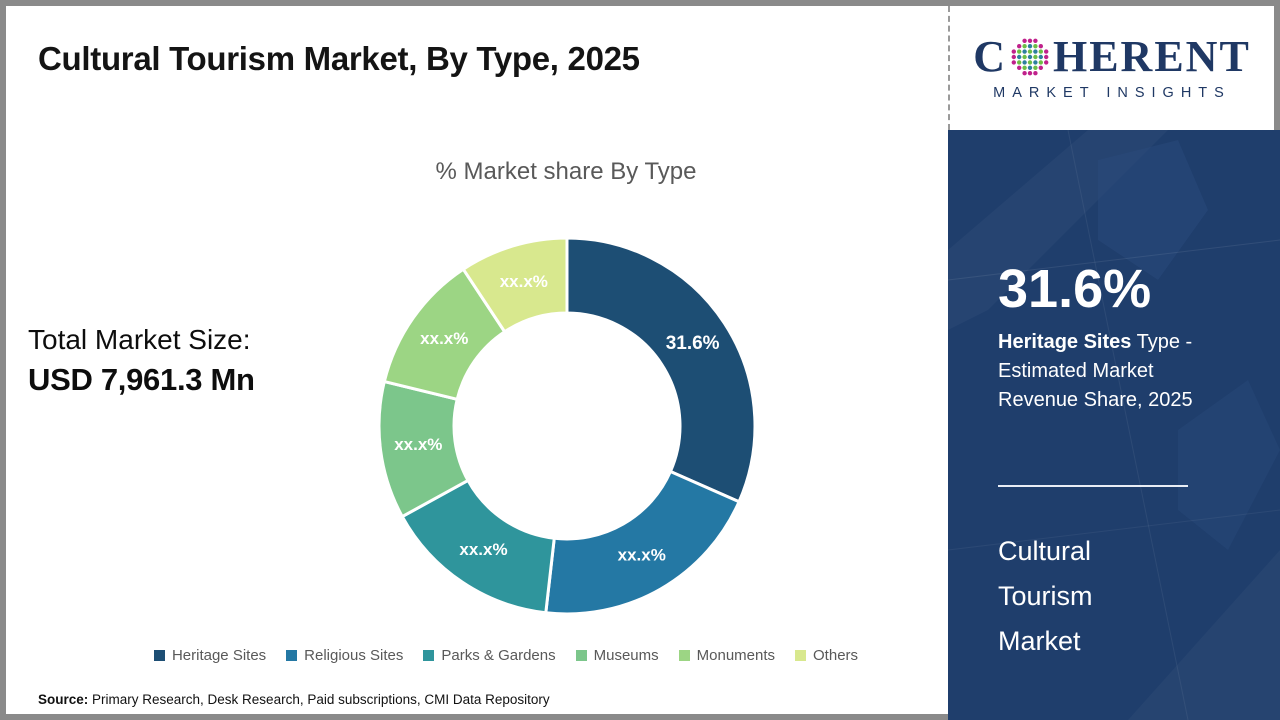 Image resolution: width=1280 pixels, height=720 pixels. I want to click on market-name: Cultural Tourism Market, so click(1139, 596).